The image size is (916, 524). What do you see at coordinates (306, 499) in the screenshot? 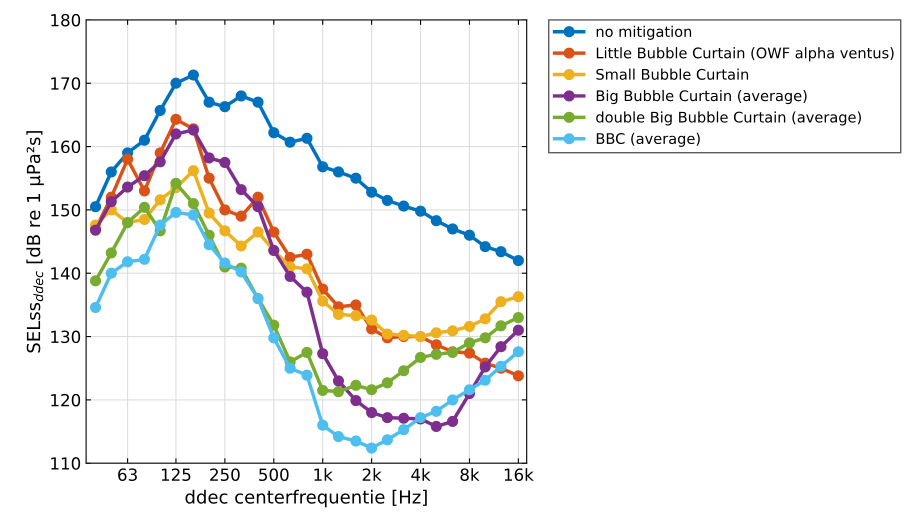
I see `x-axis-title: ddec centerfrequentie [Hz]` at bounding box center [306, 499].